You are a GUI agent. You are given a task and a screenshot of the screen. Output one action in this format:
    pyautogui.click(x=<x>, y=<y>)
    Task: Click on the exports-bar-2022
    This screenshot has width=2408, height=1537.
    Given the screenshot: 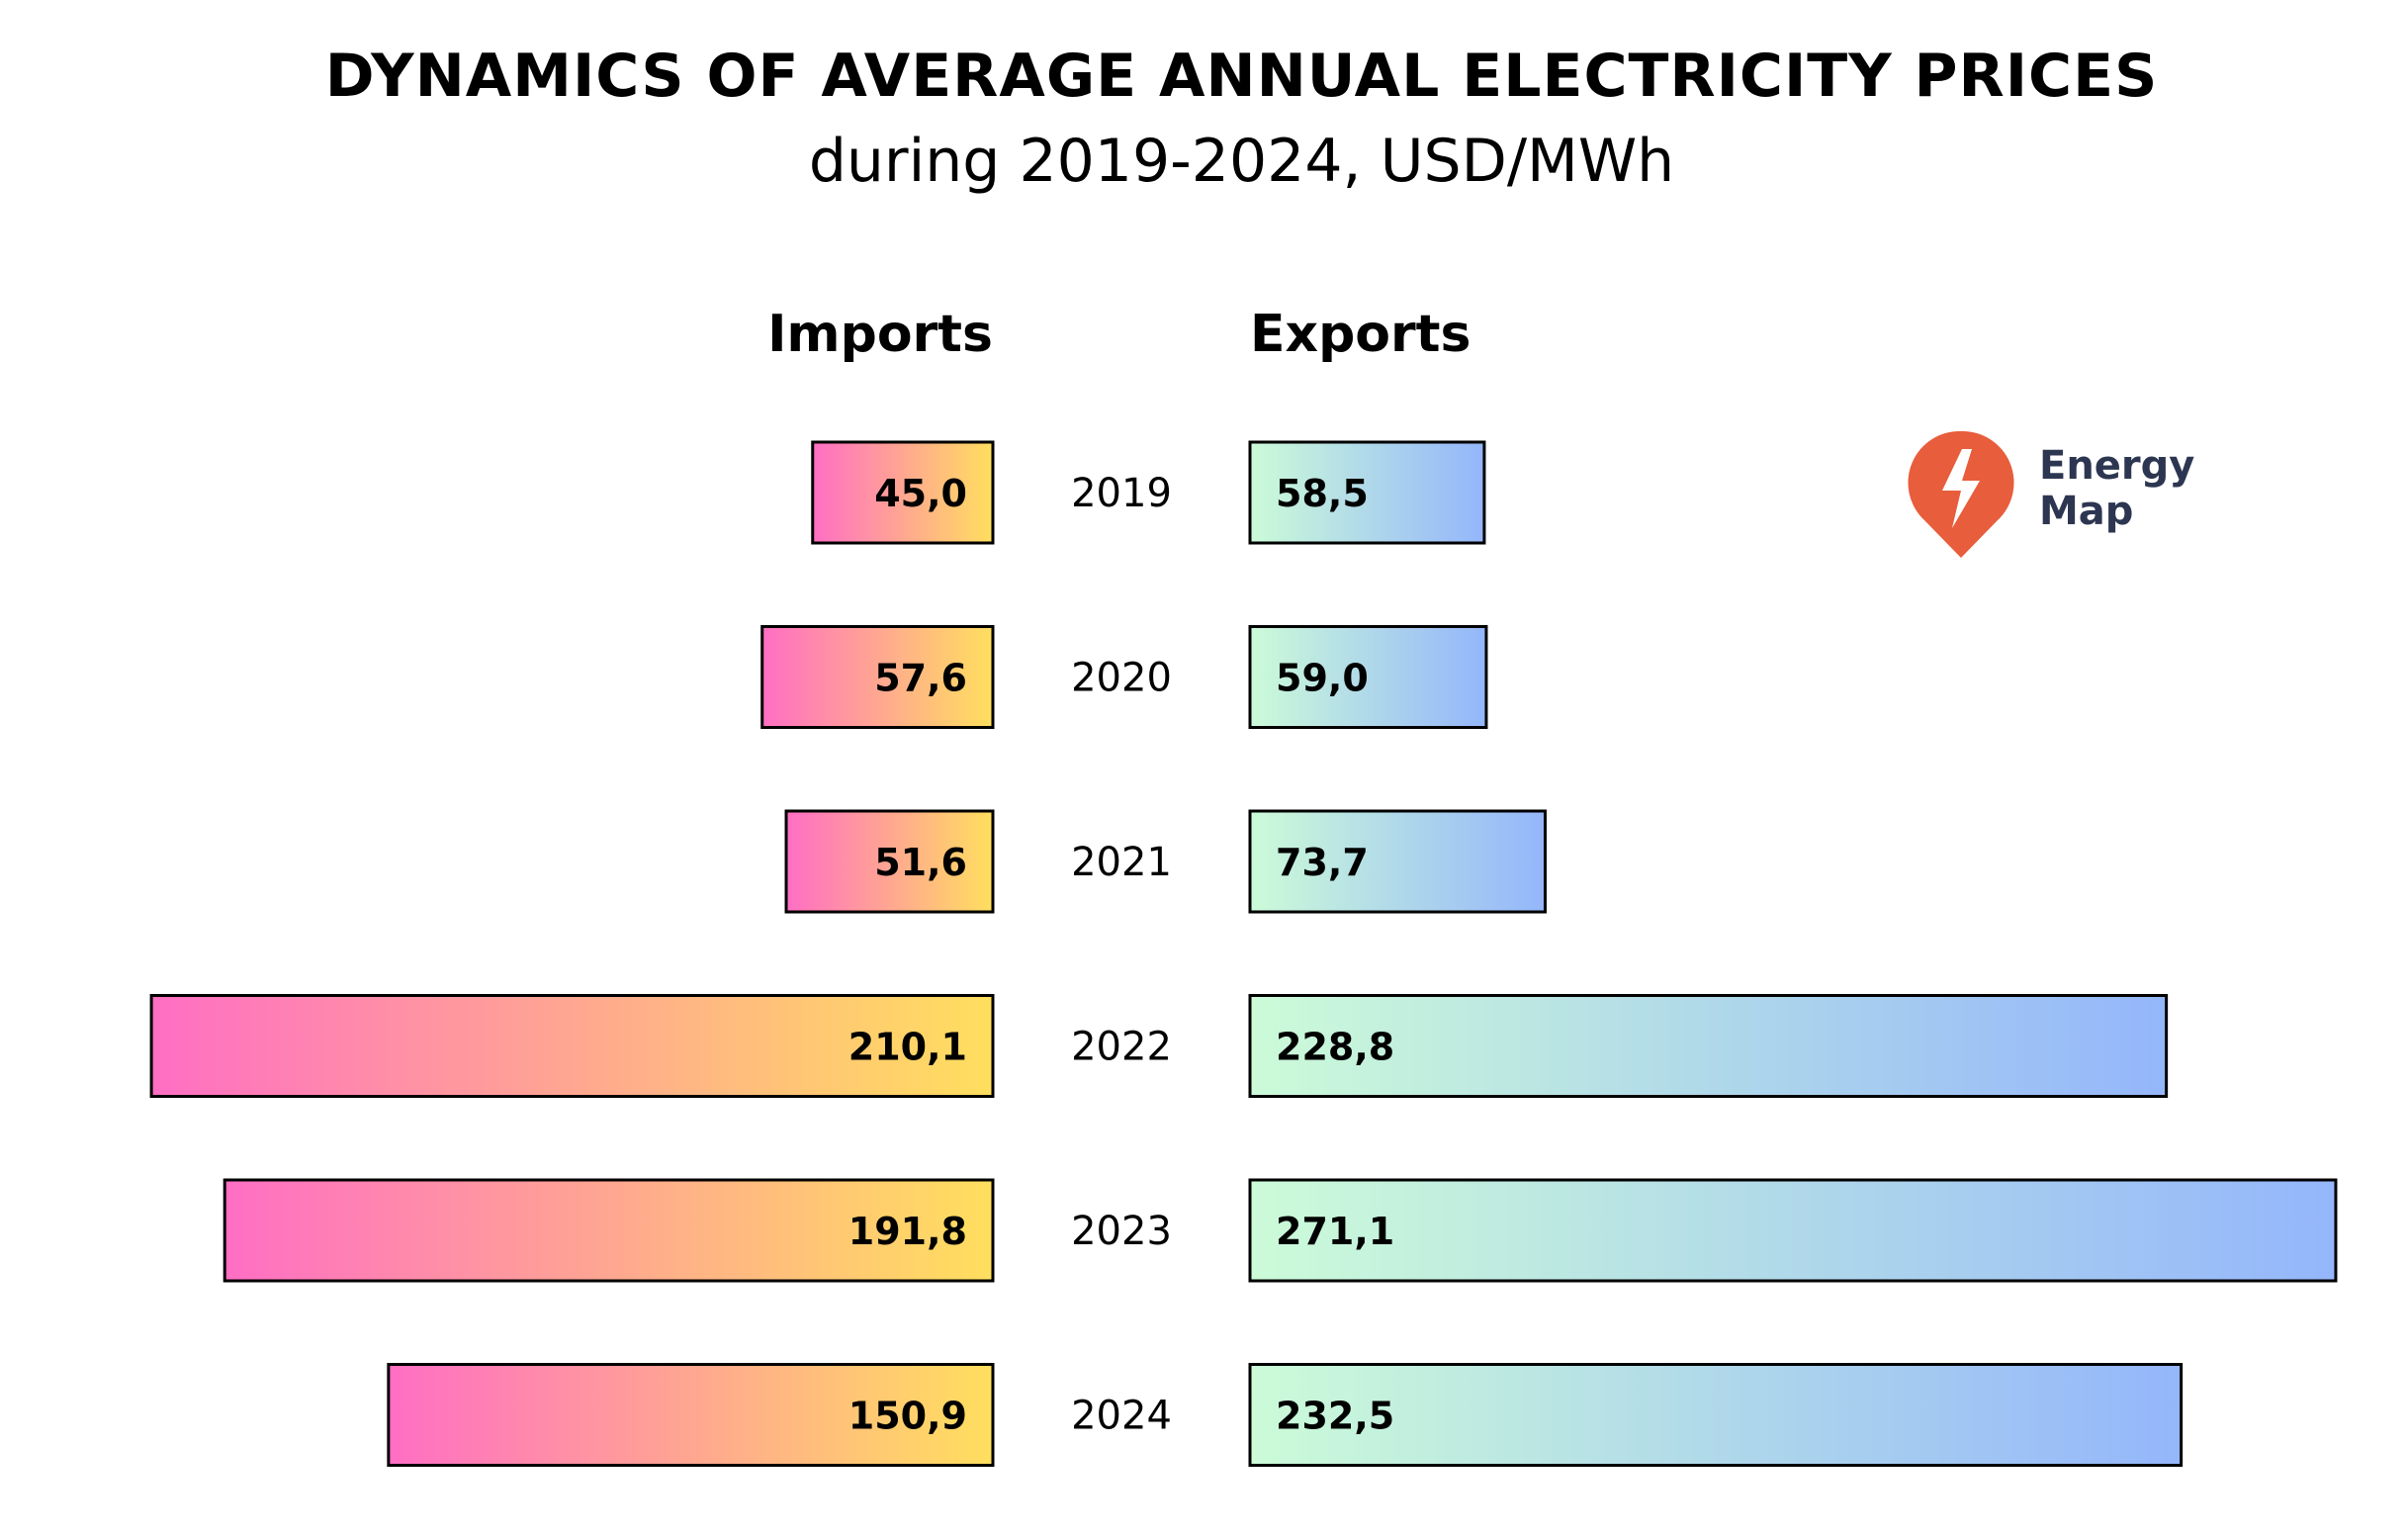 What is the action you would take?
    pyautogui.click(x=1708, y=1046)
    